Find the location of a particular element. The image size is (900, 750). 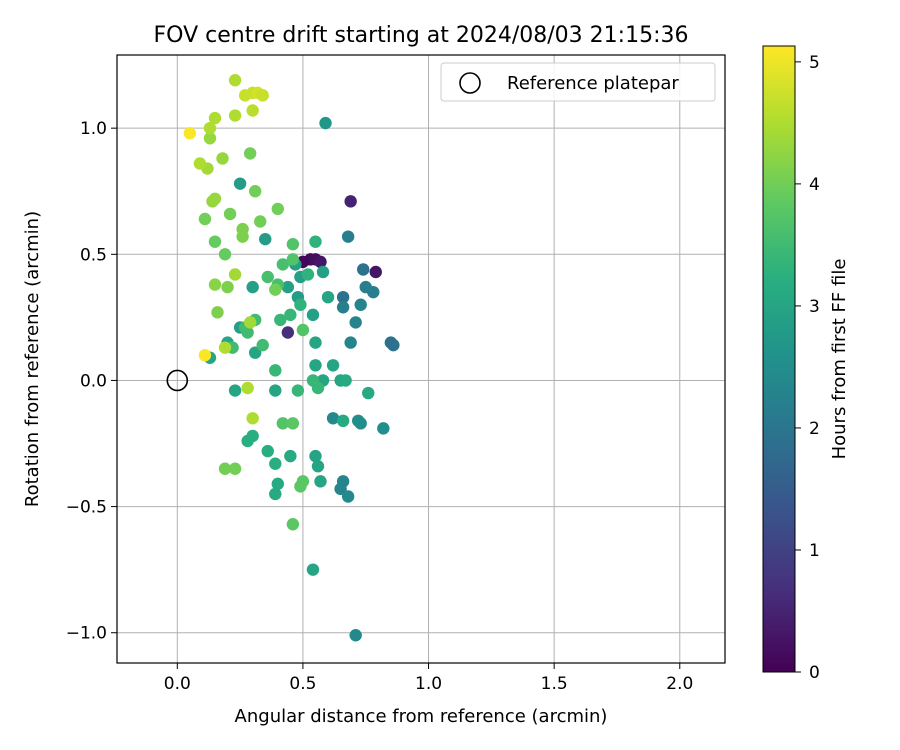

colorbar-tick-label: 0 is located at coordinates (814, 673).